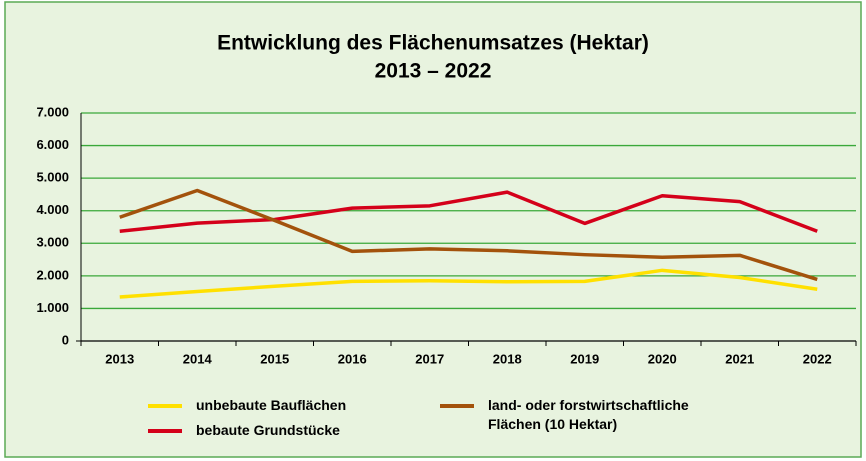  I want to click on legend-label: bebaute Grundstücke, so click(268, 430).